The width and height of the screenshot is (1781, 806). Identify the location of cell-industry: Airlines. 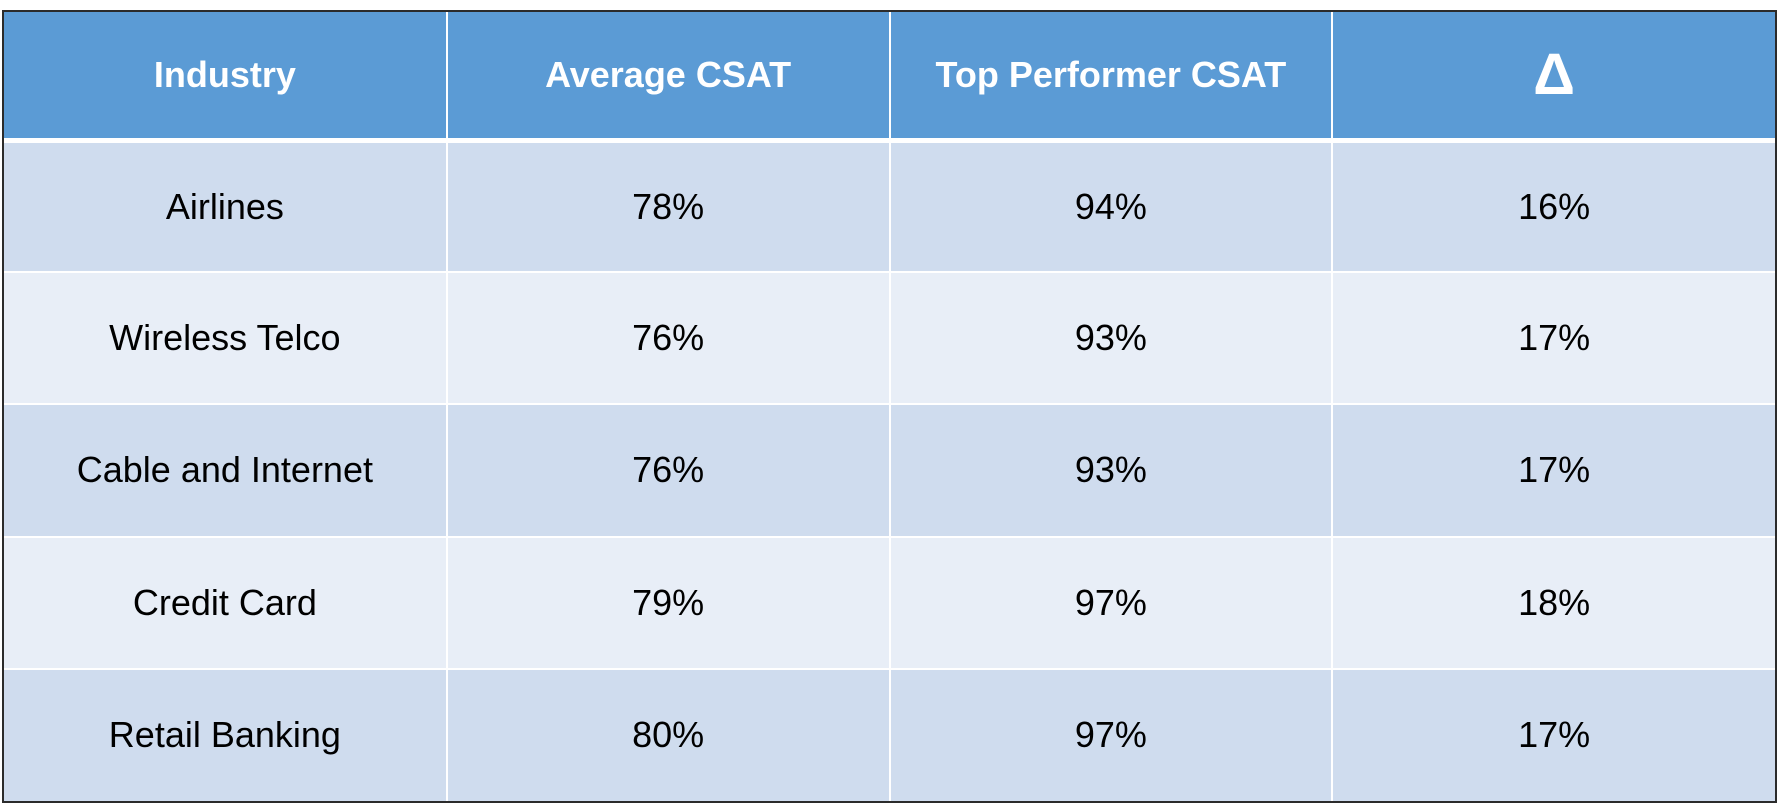
(226, 207).